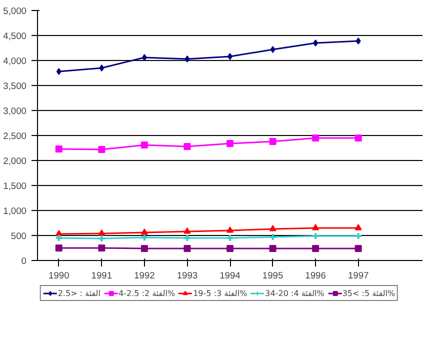  Describe the element at coordinates (147, 293) in the screenshot. I see `legend-label: الفئة 2: 2.5-4%` at that location.